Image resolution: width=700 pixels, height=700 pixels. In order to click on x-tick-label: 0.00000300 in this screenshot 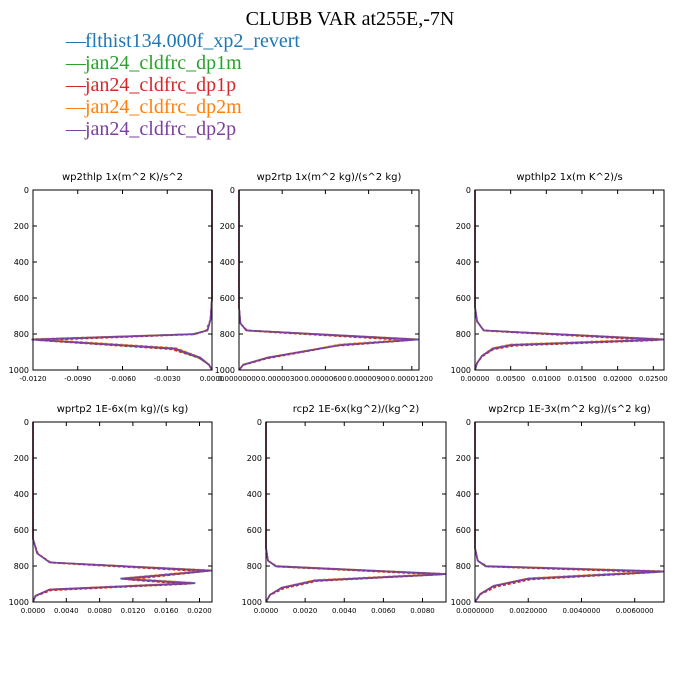, I will do `click(282, 379)`.